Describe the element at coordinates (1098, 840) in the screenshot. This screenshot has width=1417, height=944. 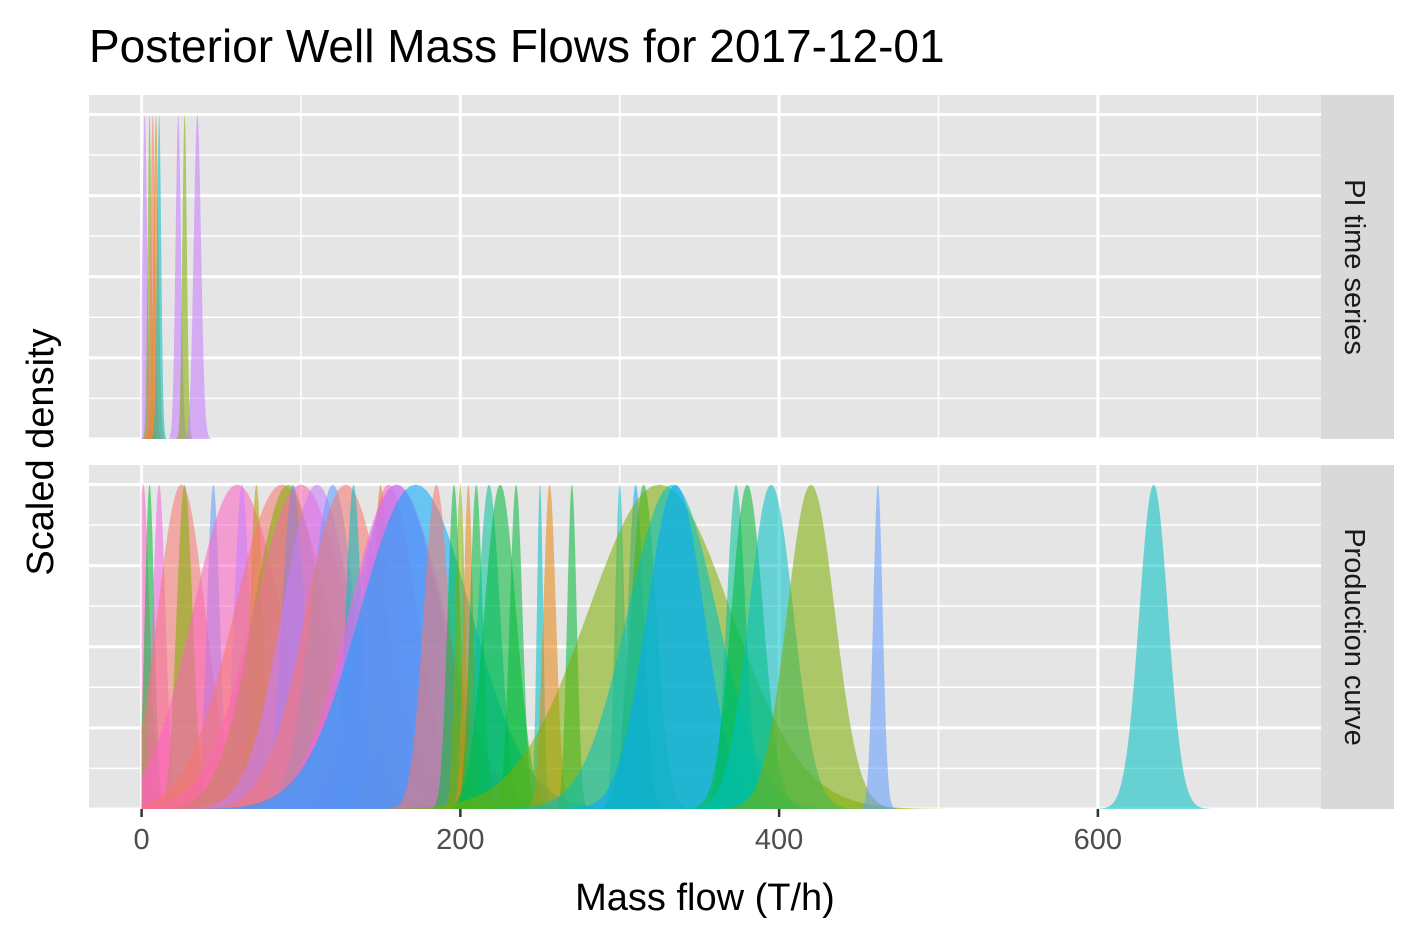
I see `x-tick-label: 600` at that location.